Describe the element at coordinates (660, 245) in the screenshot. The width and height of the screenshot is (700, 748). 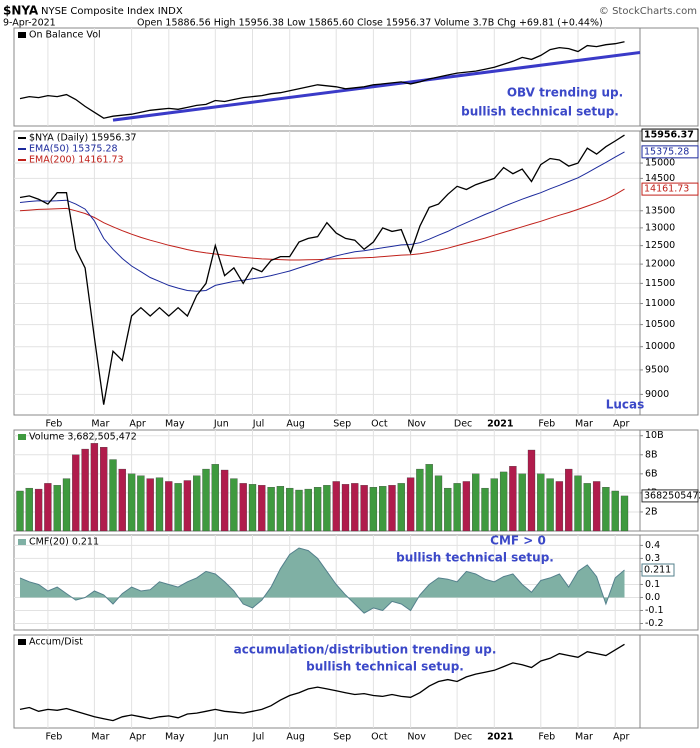
I see `y-tick-label: 12500` at that location.